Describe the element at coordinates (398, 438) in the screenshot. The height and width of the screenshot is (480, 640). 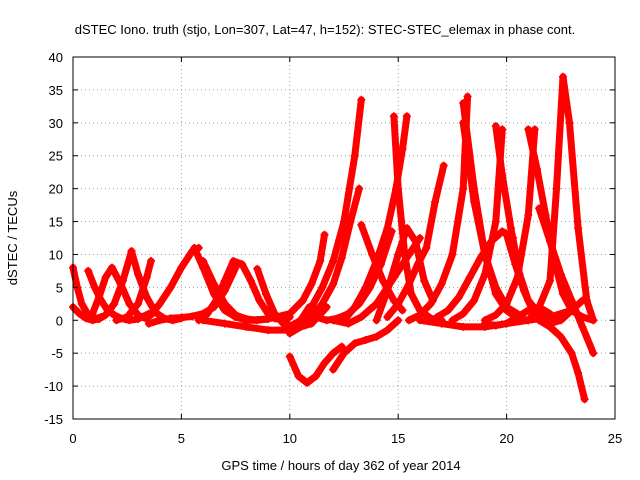
I see `x-tick-label: 15` at that location.